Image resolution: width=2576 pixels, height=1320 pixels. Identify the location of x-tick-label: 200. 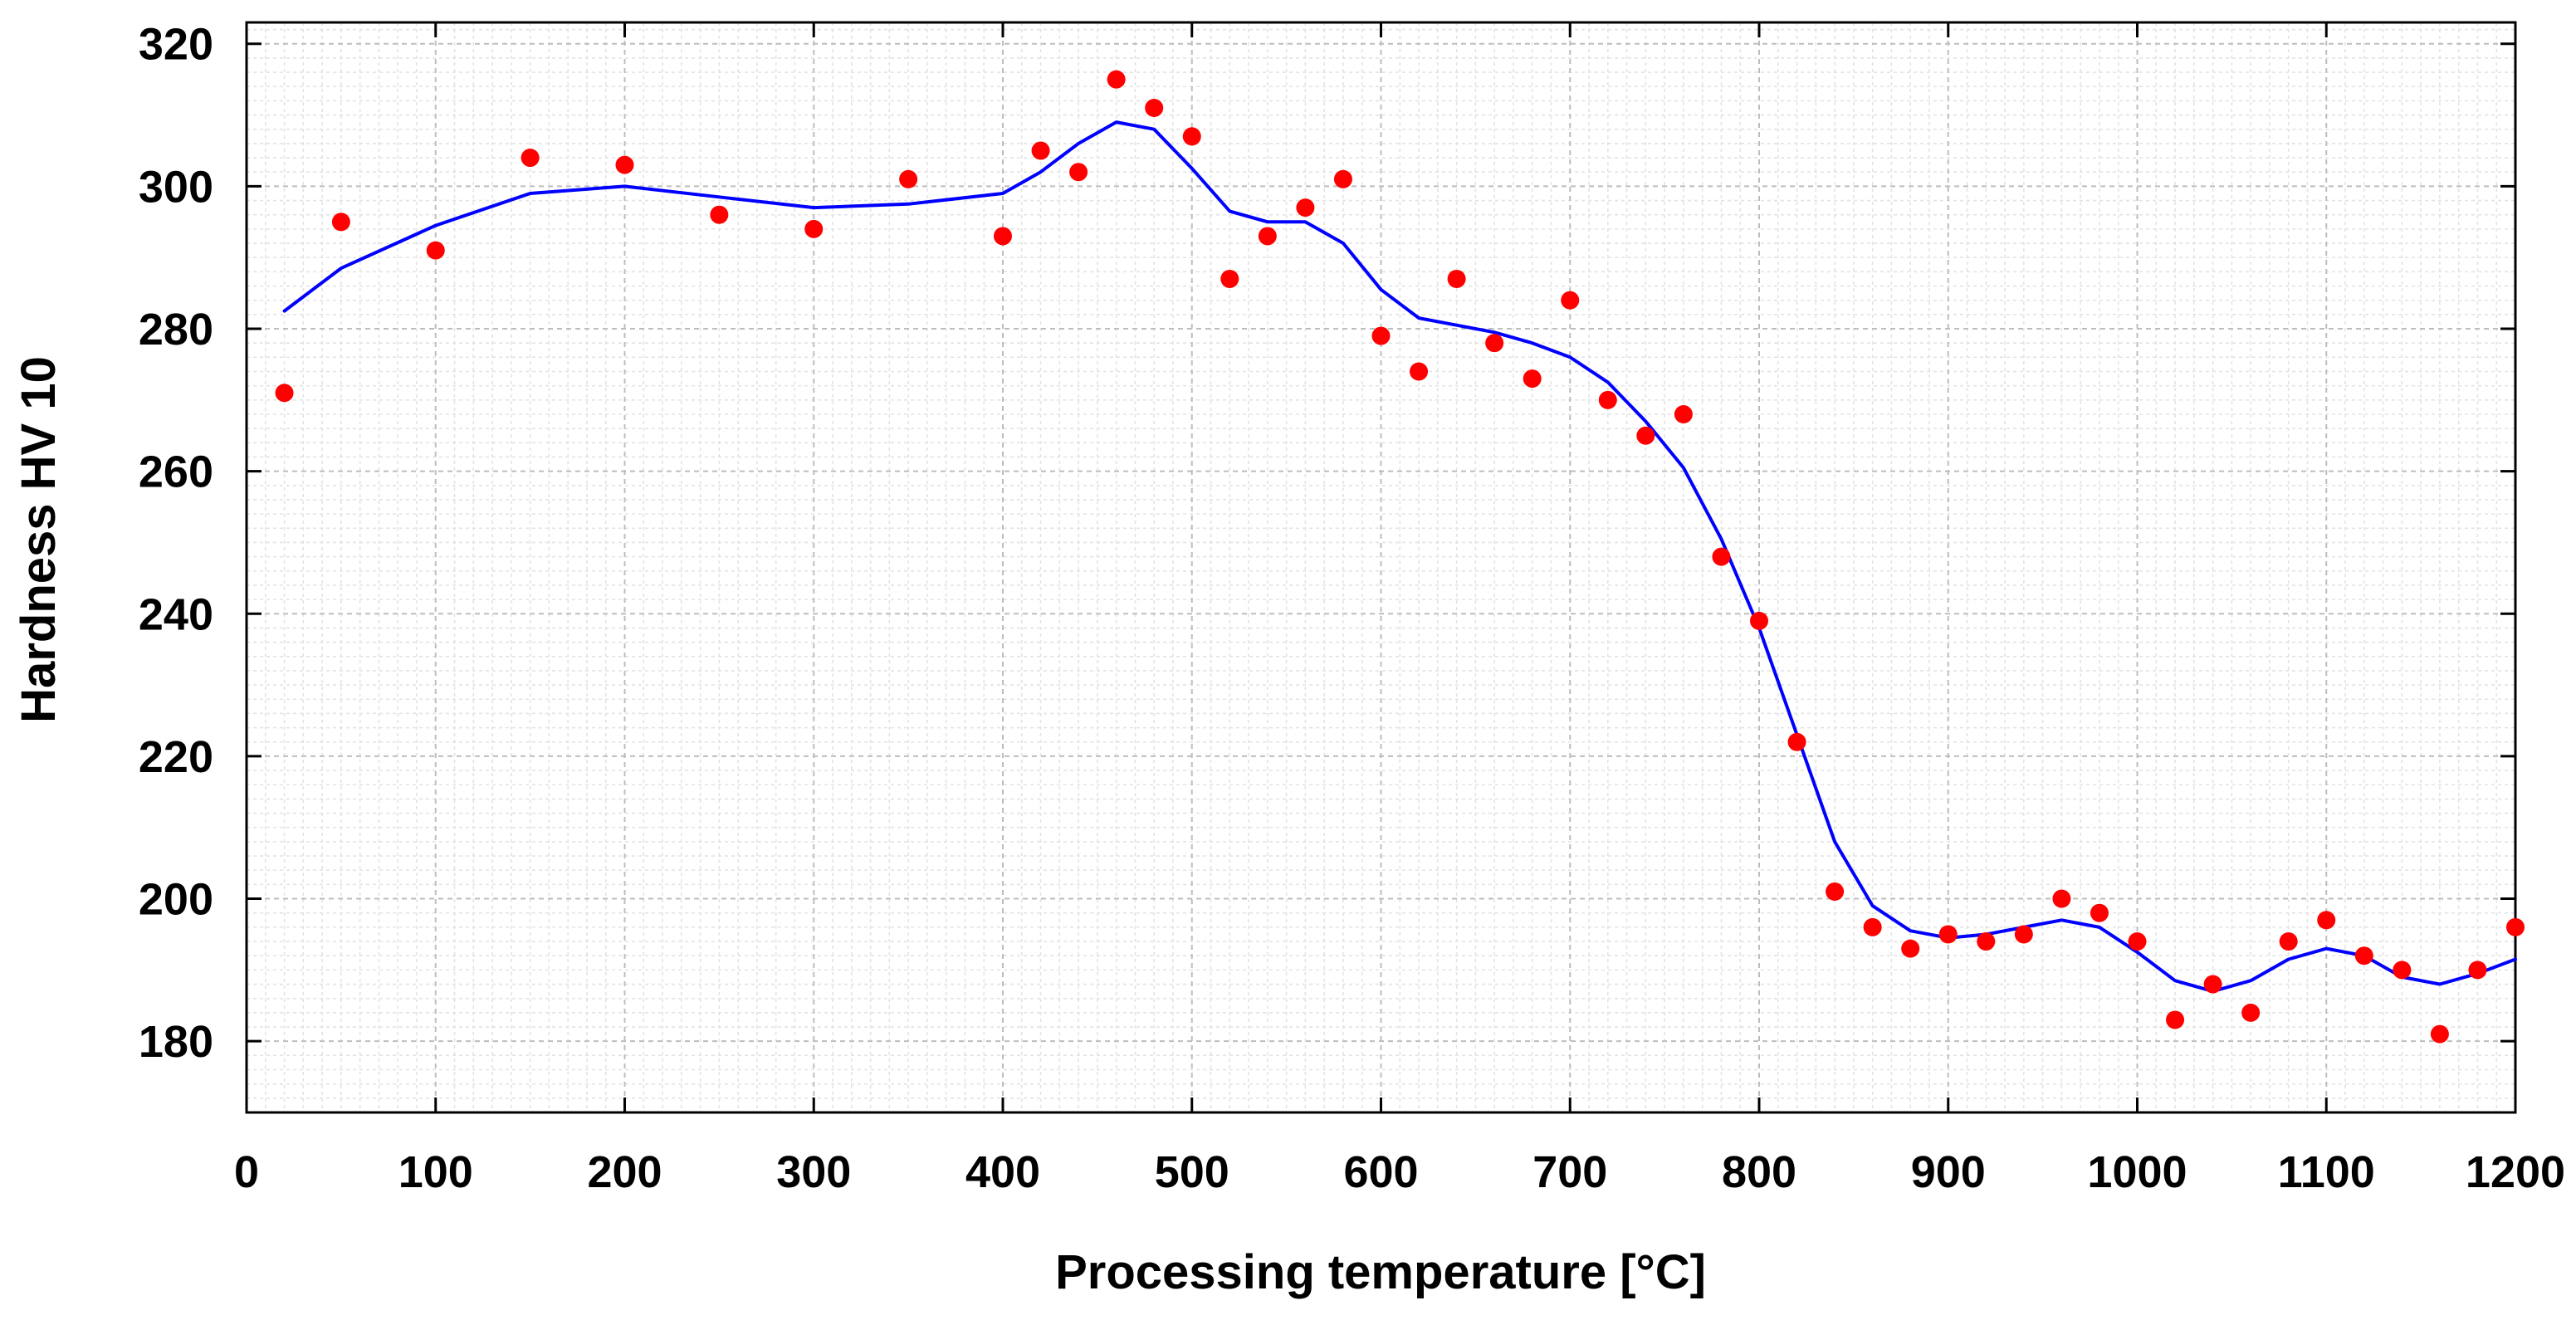
(624, 1172).